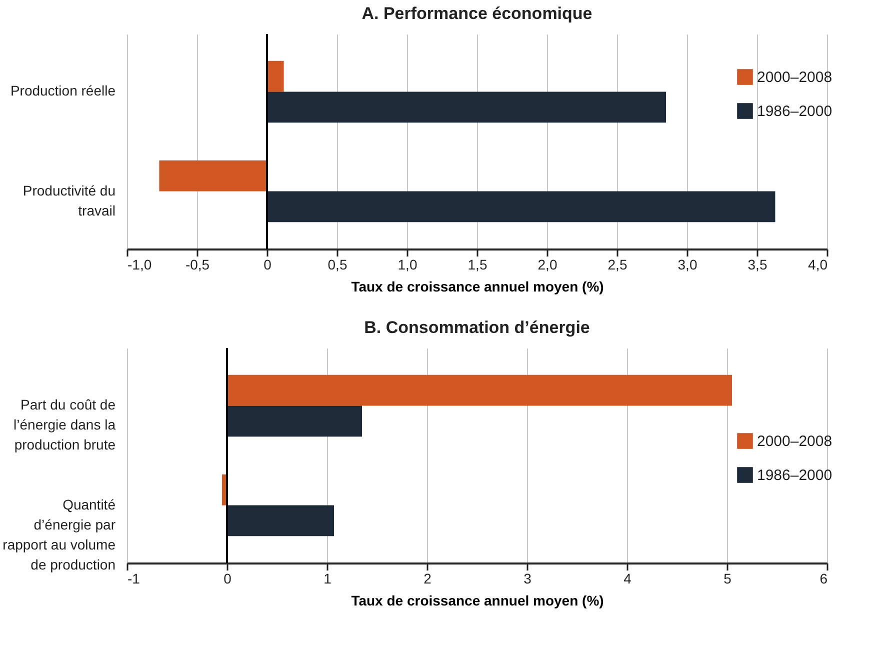 This screenshot has height=651, width=869. Describe the element at coordinates (818, 264) in the screenshot. I see `x-tick-label: 4,0` at that location.